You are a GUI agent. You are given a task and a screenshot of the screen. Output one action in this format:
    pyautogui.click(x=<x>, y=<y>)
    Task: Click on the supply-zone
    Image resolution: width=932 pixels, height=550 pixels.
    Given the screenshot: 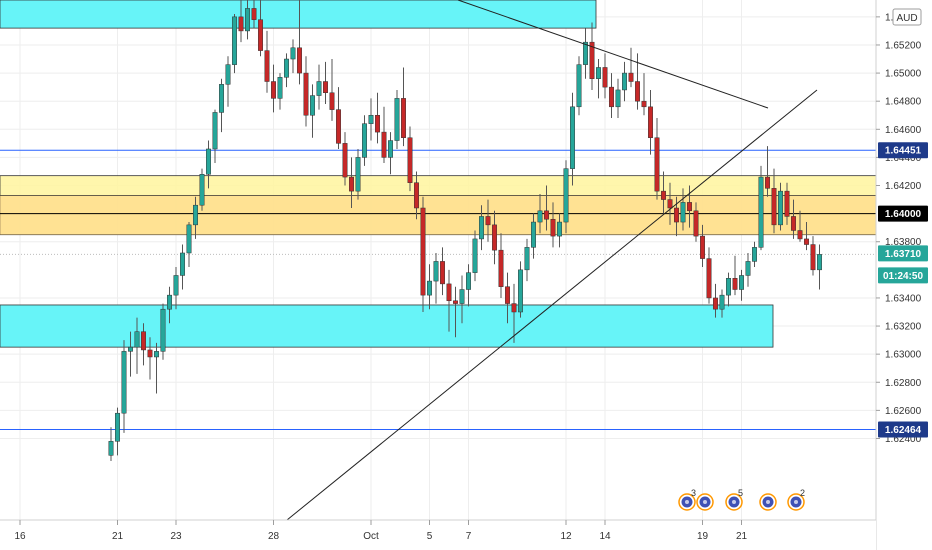 What is the action you would take?
    pyautogui.click(x=298, y=14)
    